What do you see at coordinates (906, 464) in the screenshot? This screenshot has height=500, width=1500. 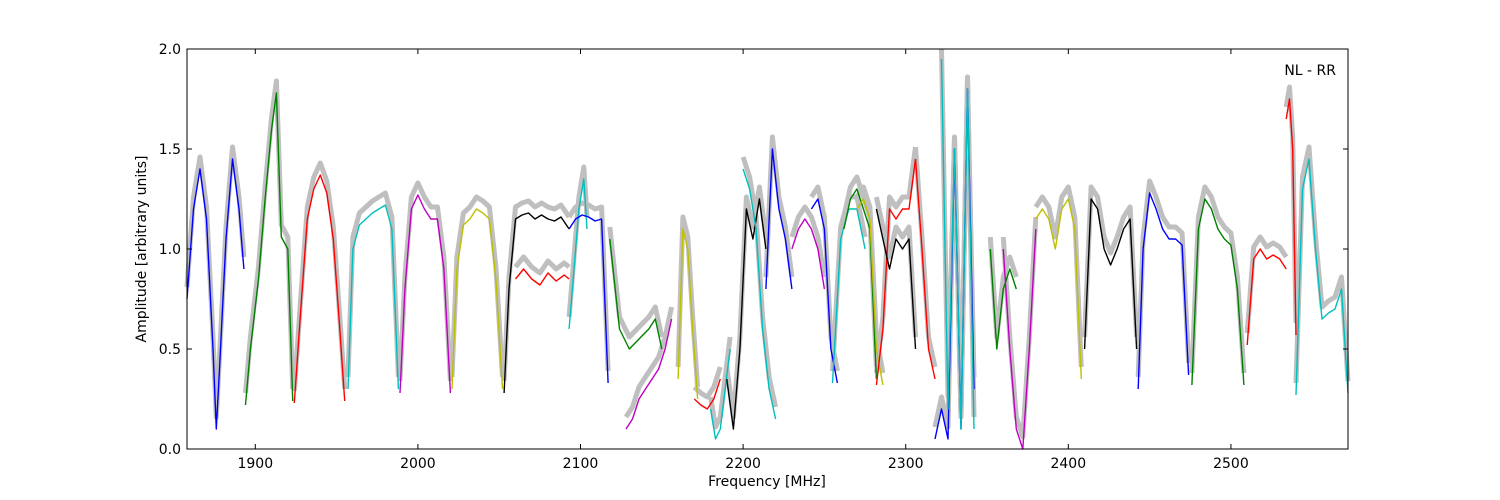 I see `x-tick-label: 2300` at bounding box center [906, 464].